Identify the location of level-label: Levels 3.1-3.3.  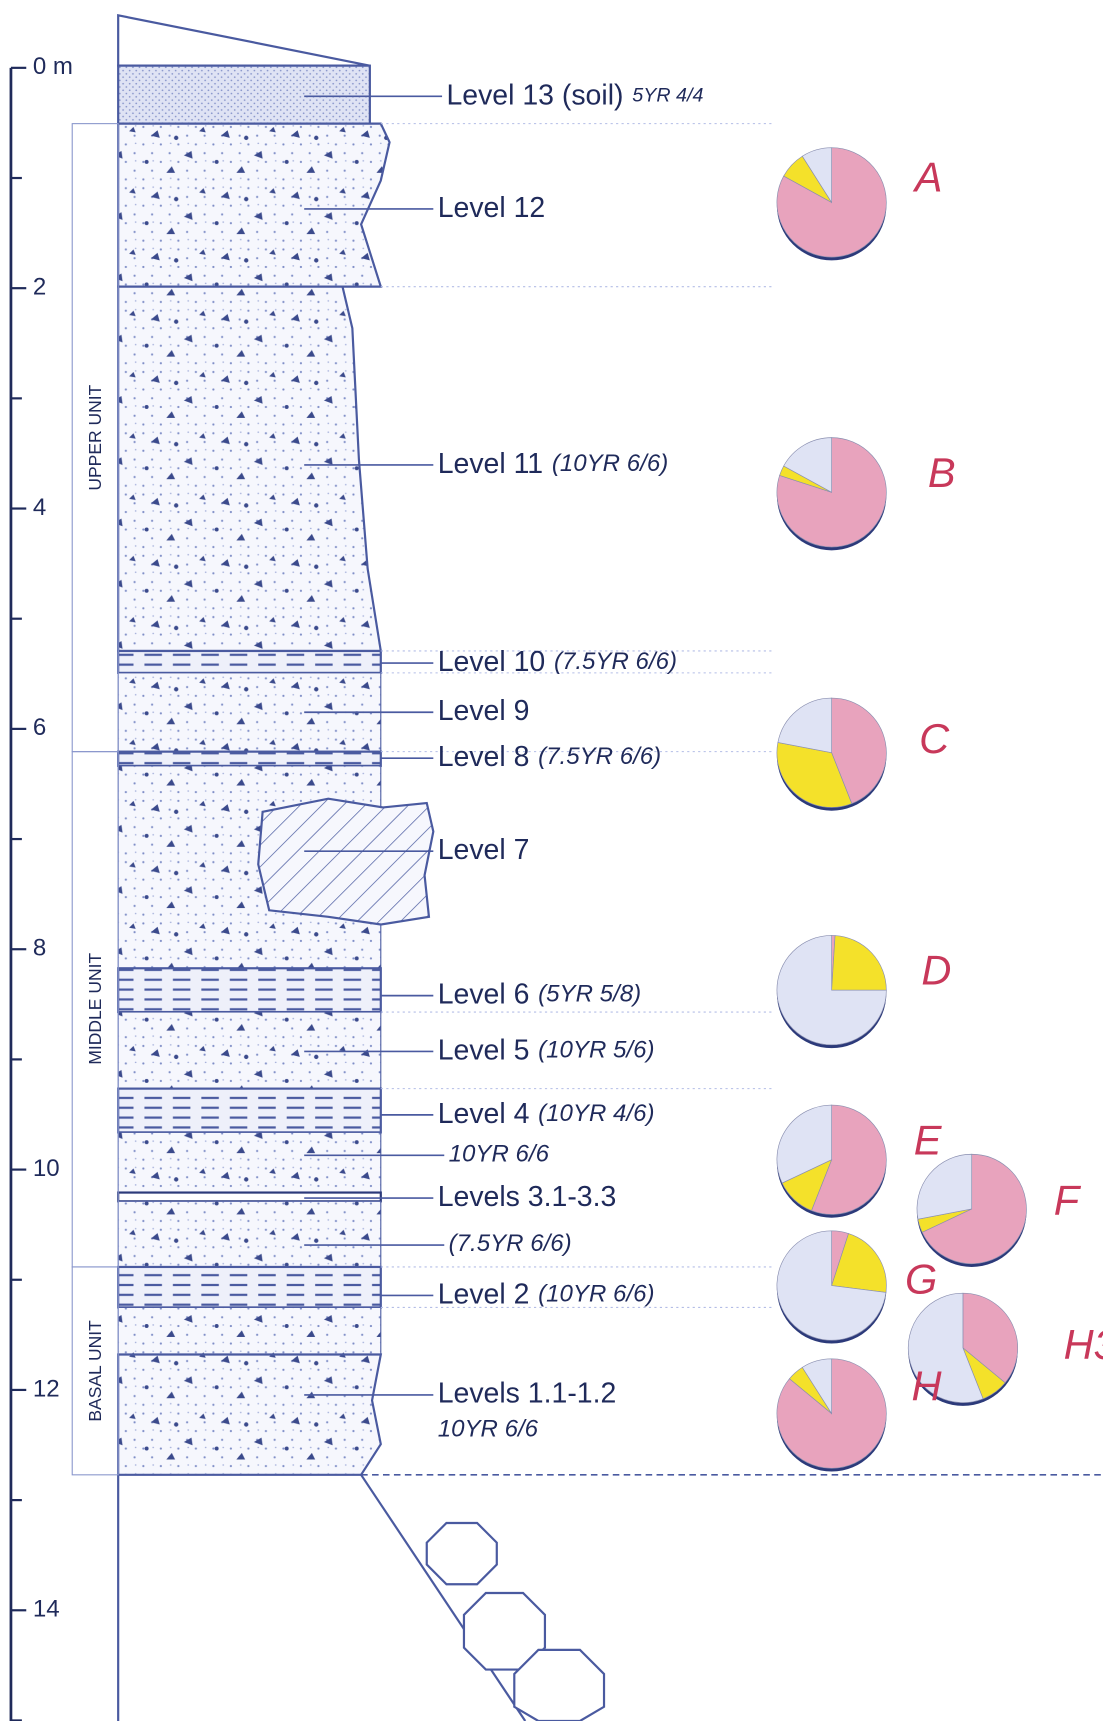
(527, 1197).